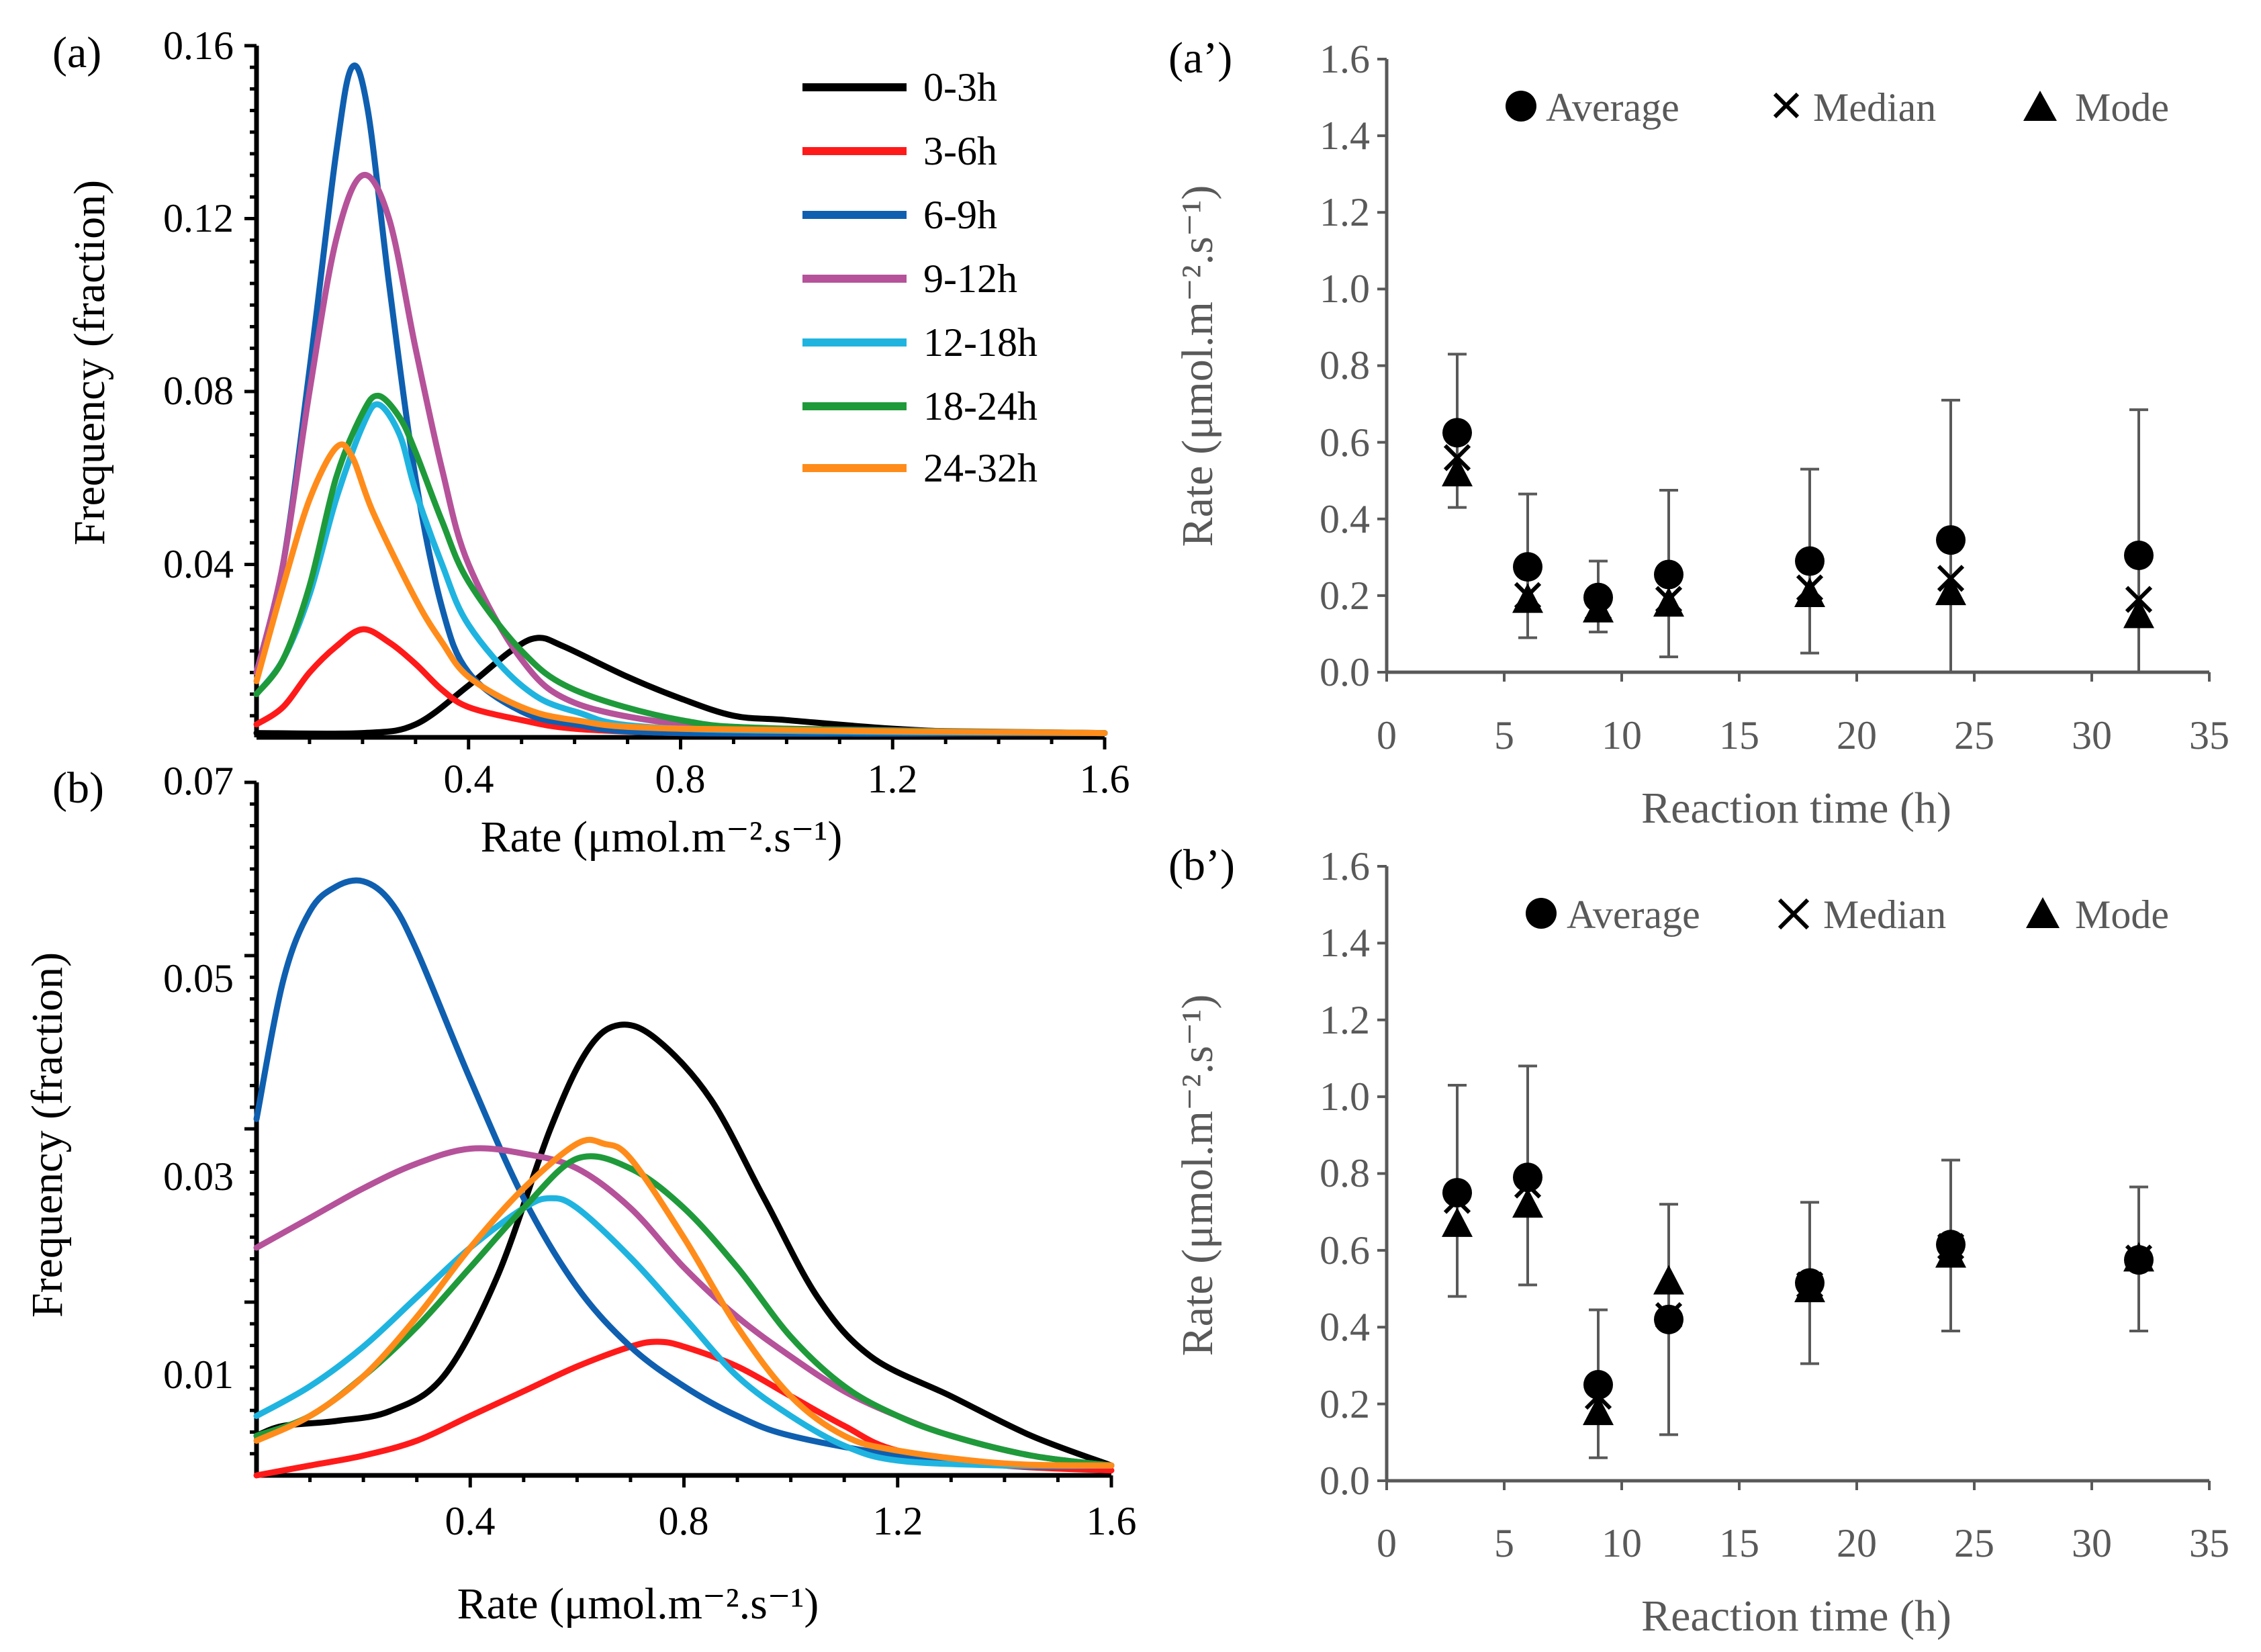 The image size is (2261, 1652). I want to click on panel-b-prime-xtick-label: 35, so click(2209, 1543).